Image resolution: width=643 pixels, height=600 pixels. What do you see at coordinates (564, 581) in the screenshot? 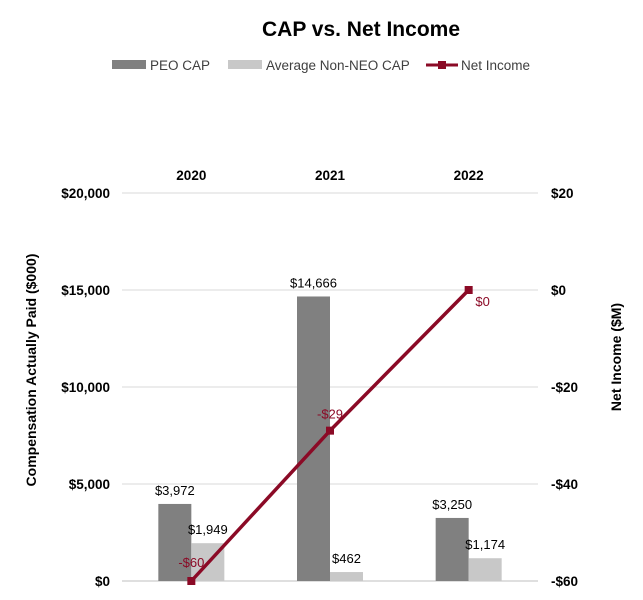
I see `y-right-tick: -$60` at bounding box center [564, 581].